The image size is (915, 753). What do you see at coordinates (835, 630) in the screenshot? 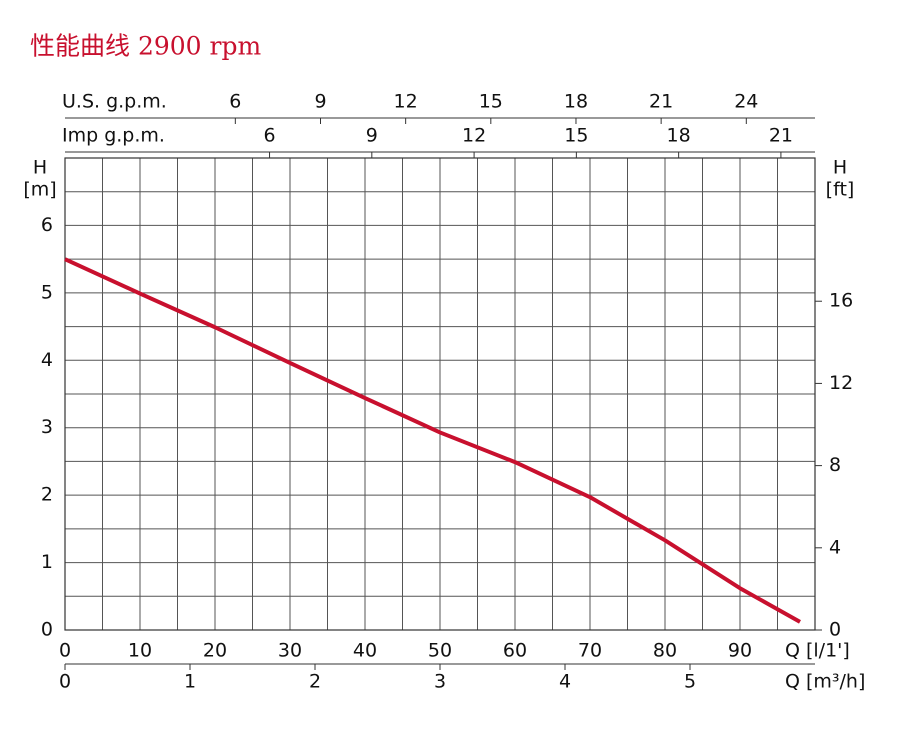
I see `y2-tick-label: 0` at bounding box center [835, 630].